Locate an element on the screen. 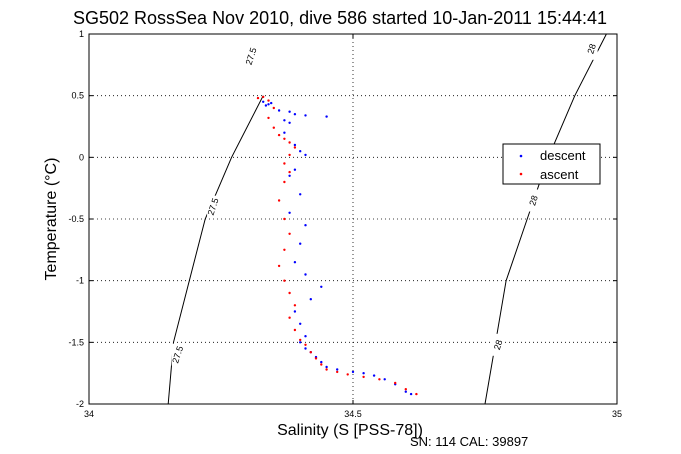  y-tick-label: 1 is located at coordinates (81, 34).